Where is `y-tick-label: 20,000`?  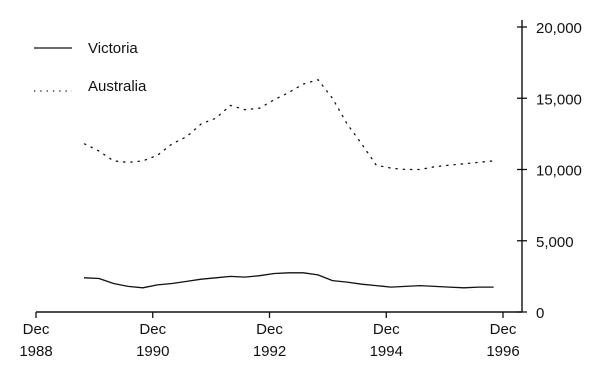
y-tick-label: 20,000 is located at coordinates (559, 28).